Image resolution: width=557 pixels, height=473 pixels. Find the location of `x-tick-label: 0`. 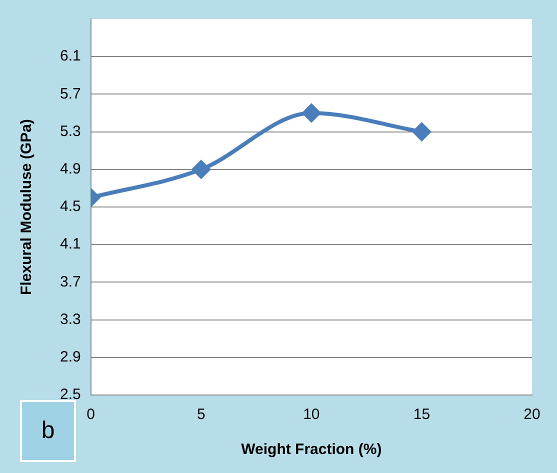

x-tick-label: 0 is located at coordinates (91, 415).